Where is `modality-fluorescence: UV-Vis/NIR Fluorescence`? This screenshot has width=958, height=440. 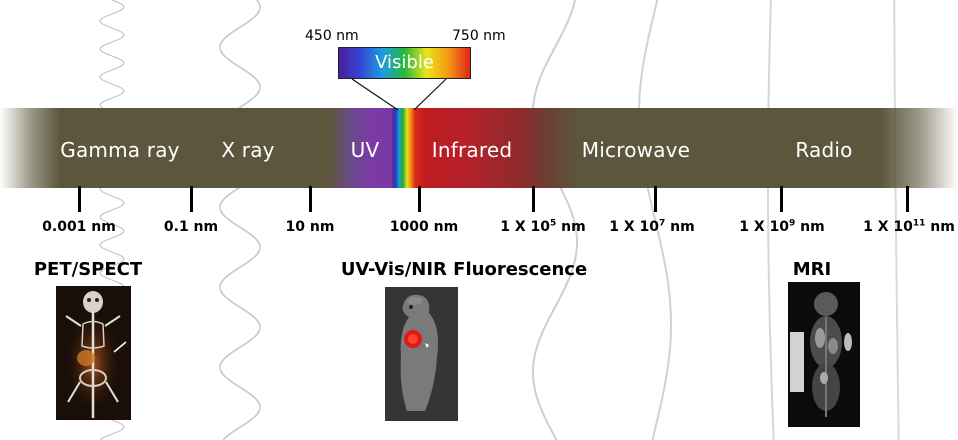 modality-fluorescence: UV-Vis/NIR Fluorescence is located at coordinates (464, 269).